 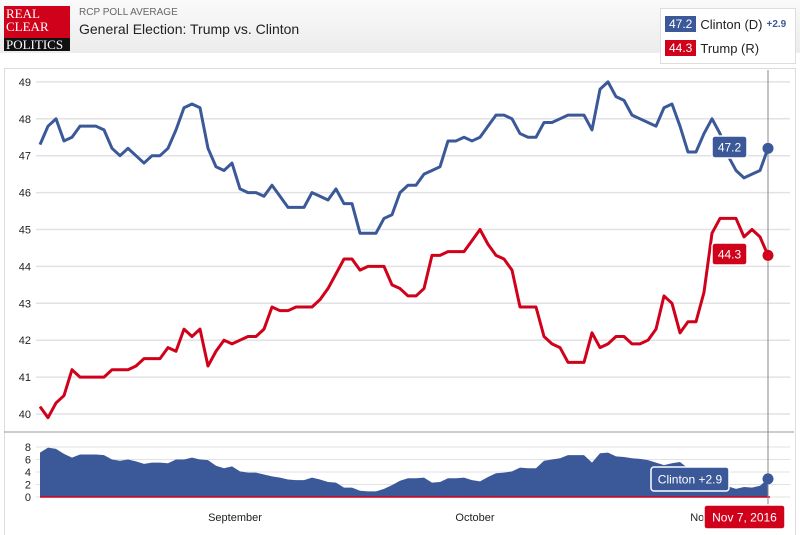 What do you see at coordinates (28, 498) in the screenshot?
I see `spread-y-tick-label: 0` at bounding box center [28, 498].